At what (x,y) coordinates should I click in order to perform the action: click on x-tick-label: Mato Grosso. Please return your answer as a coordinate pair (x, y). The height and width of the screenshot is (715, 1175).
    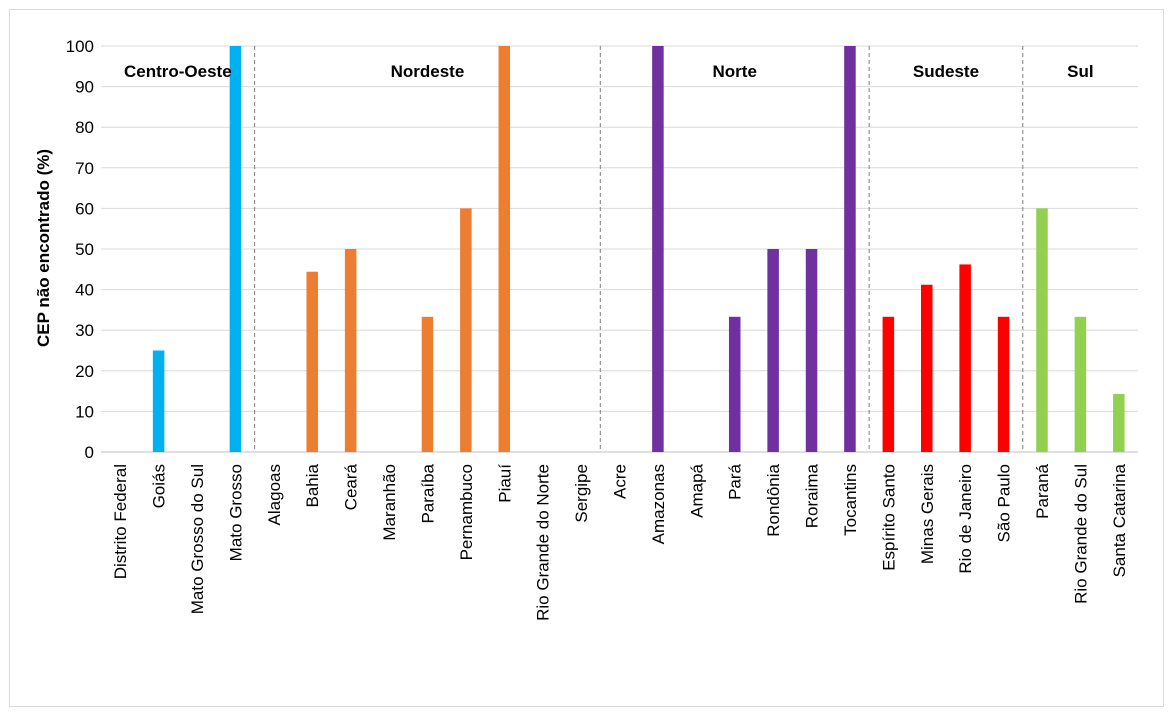
    Looking at the image, I should click on (235, 512).